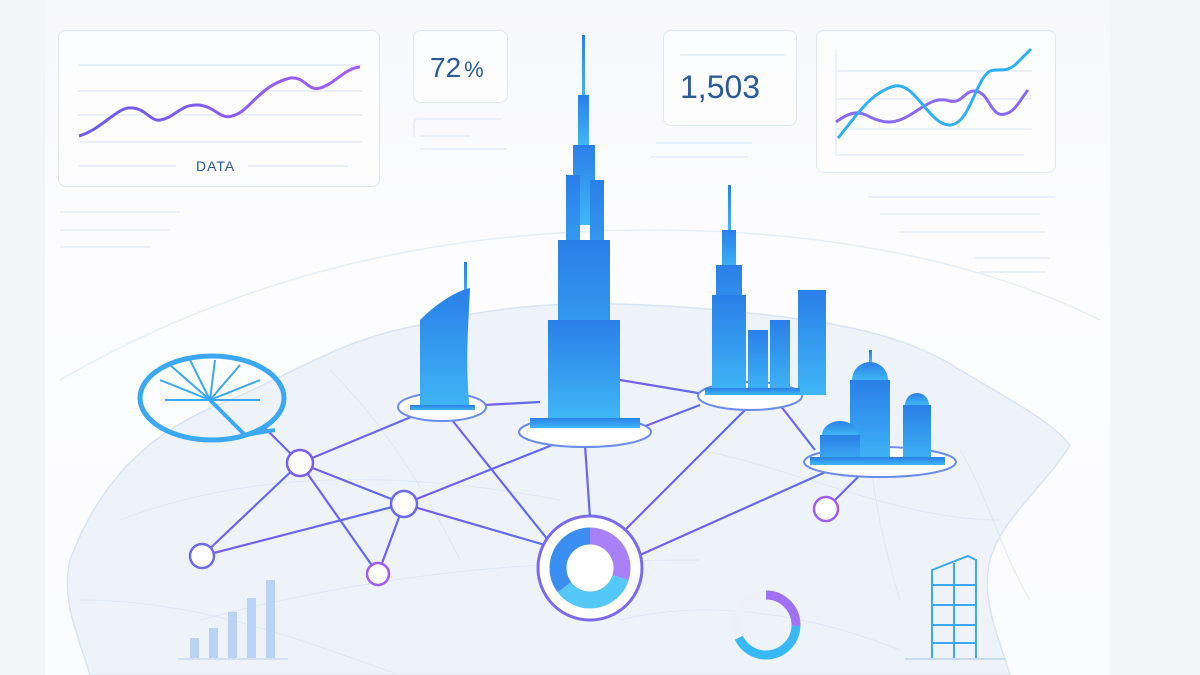 This screenshot has height=675, width=1200. I want to click on palm-island-icon, so click(212, 398).